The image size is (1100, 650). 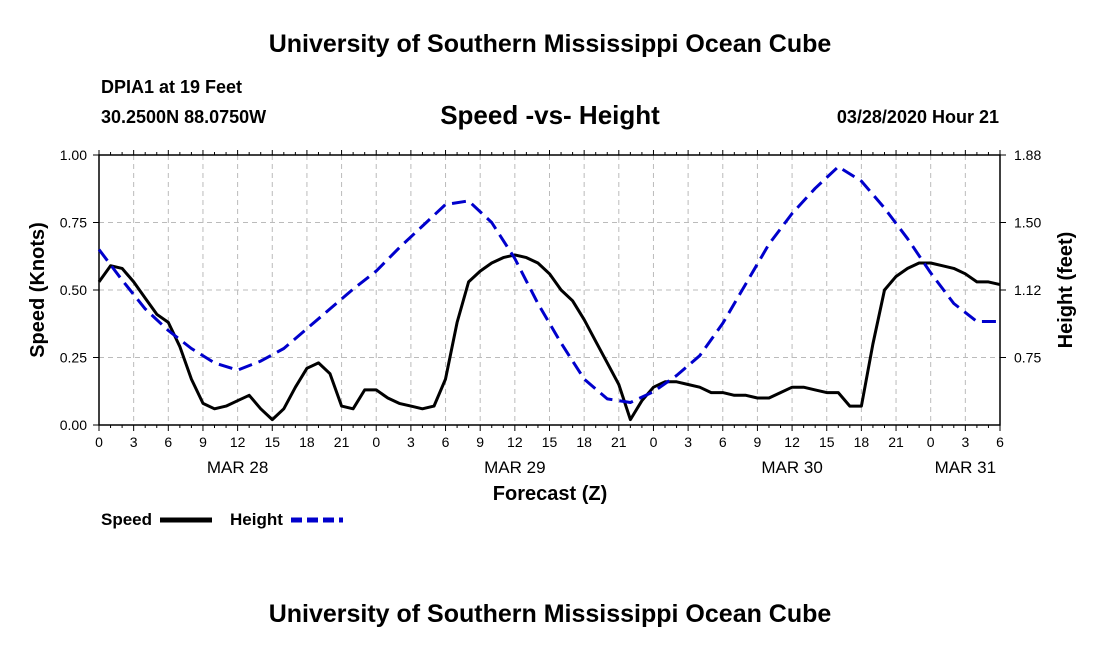 What do you see at coordinates (222, 519) in the screenshot?
I see `legend: Speed Height` at bounding box center [222, 519].